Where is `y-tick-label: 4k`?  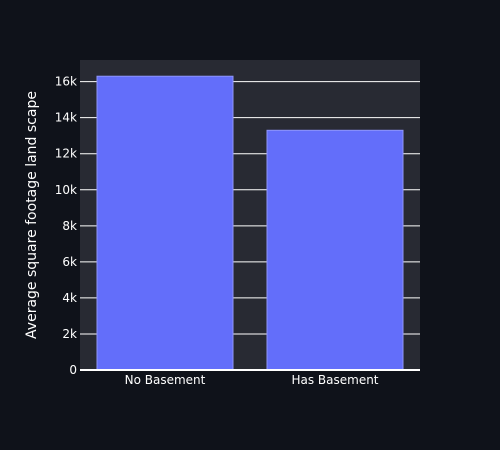 y-tick-label: 4k is located at coordinates (69, 298).